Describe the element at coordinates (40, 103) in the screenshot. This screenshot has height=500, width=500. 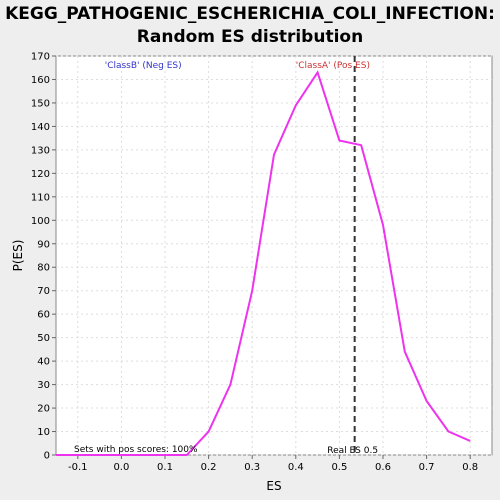
I see `y-tick-label: 150` at that location.